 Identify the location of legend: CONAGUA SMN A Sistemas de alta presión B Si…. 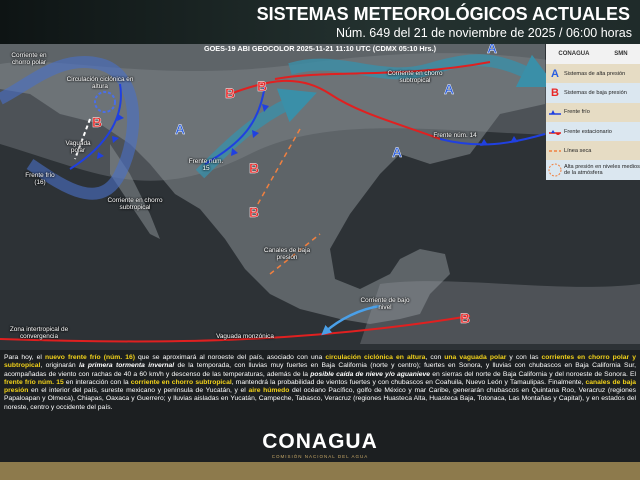
(593, 112).